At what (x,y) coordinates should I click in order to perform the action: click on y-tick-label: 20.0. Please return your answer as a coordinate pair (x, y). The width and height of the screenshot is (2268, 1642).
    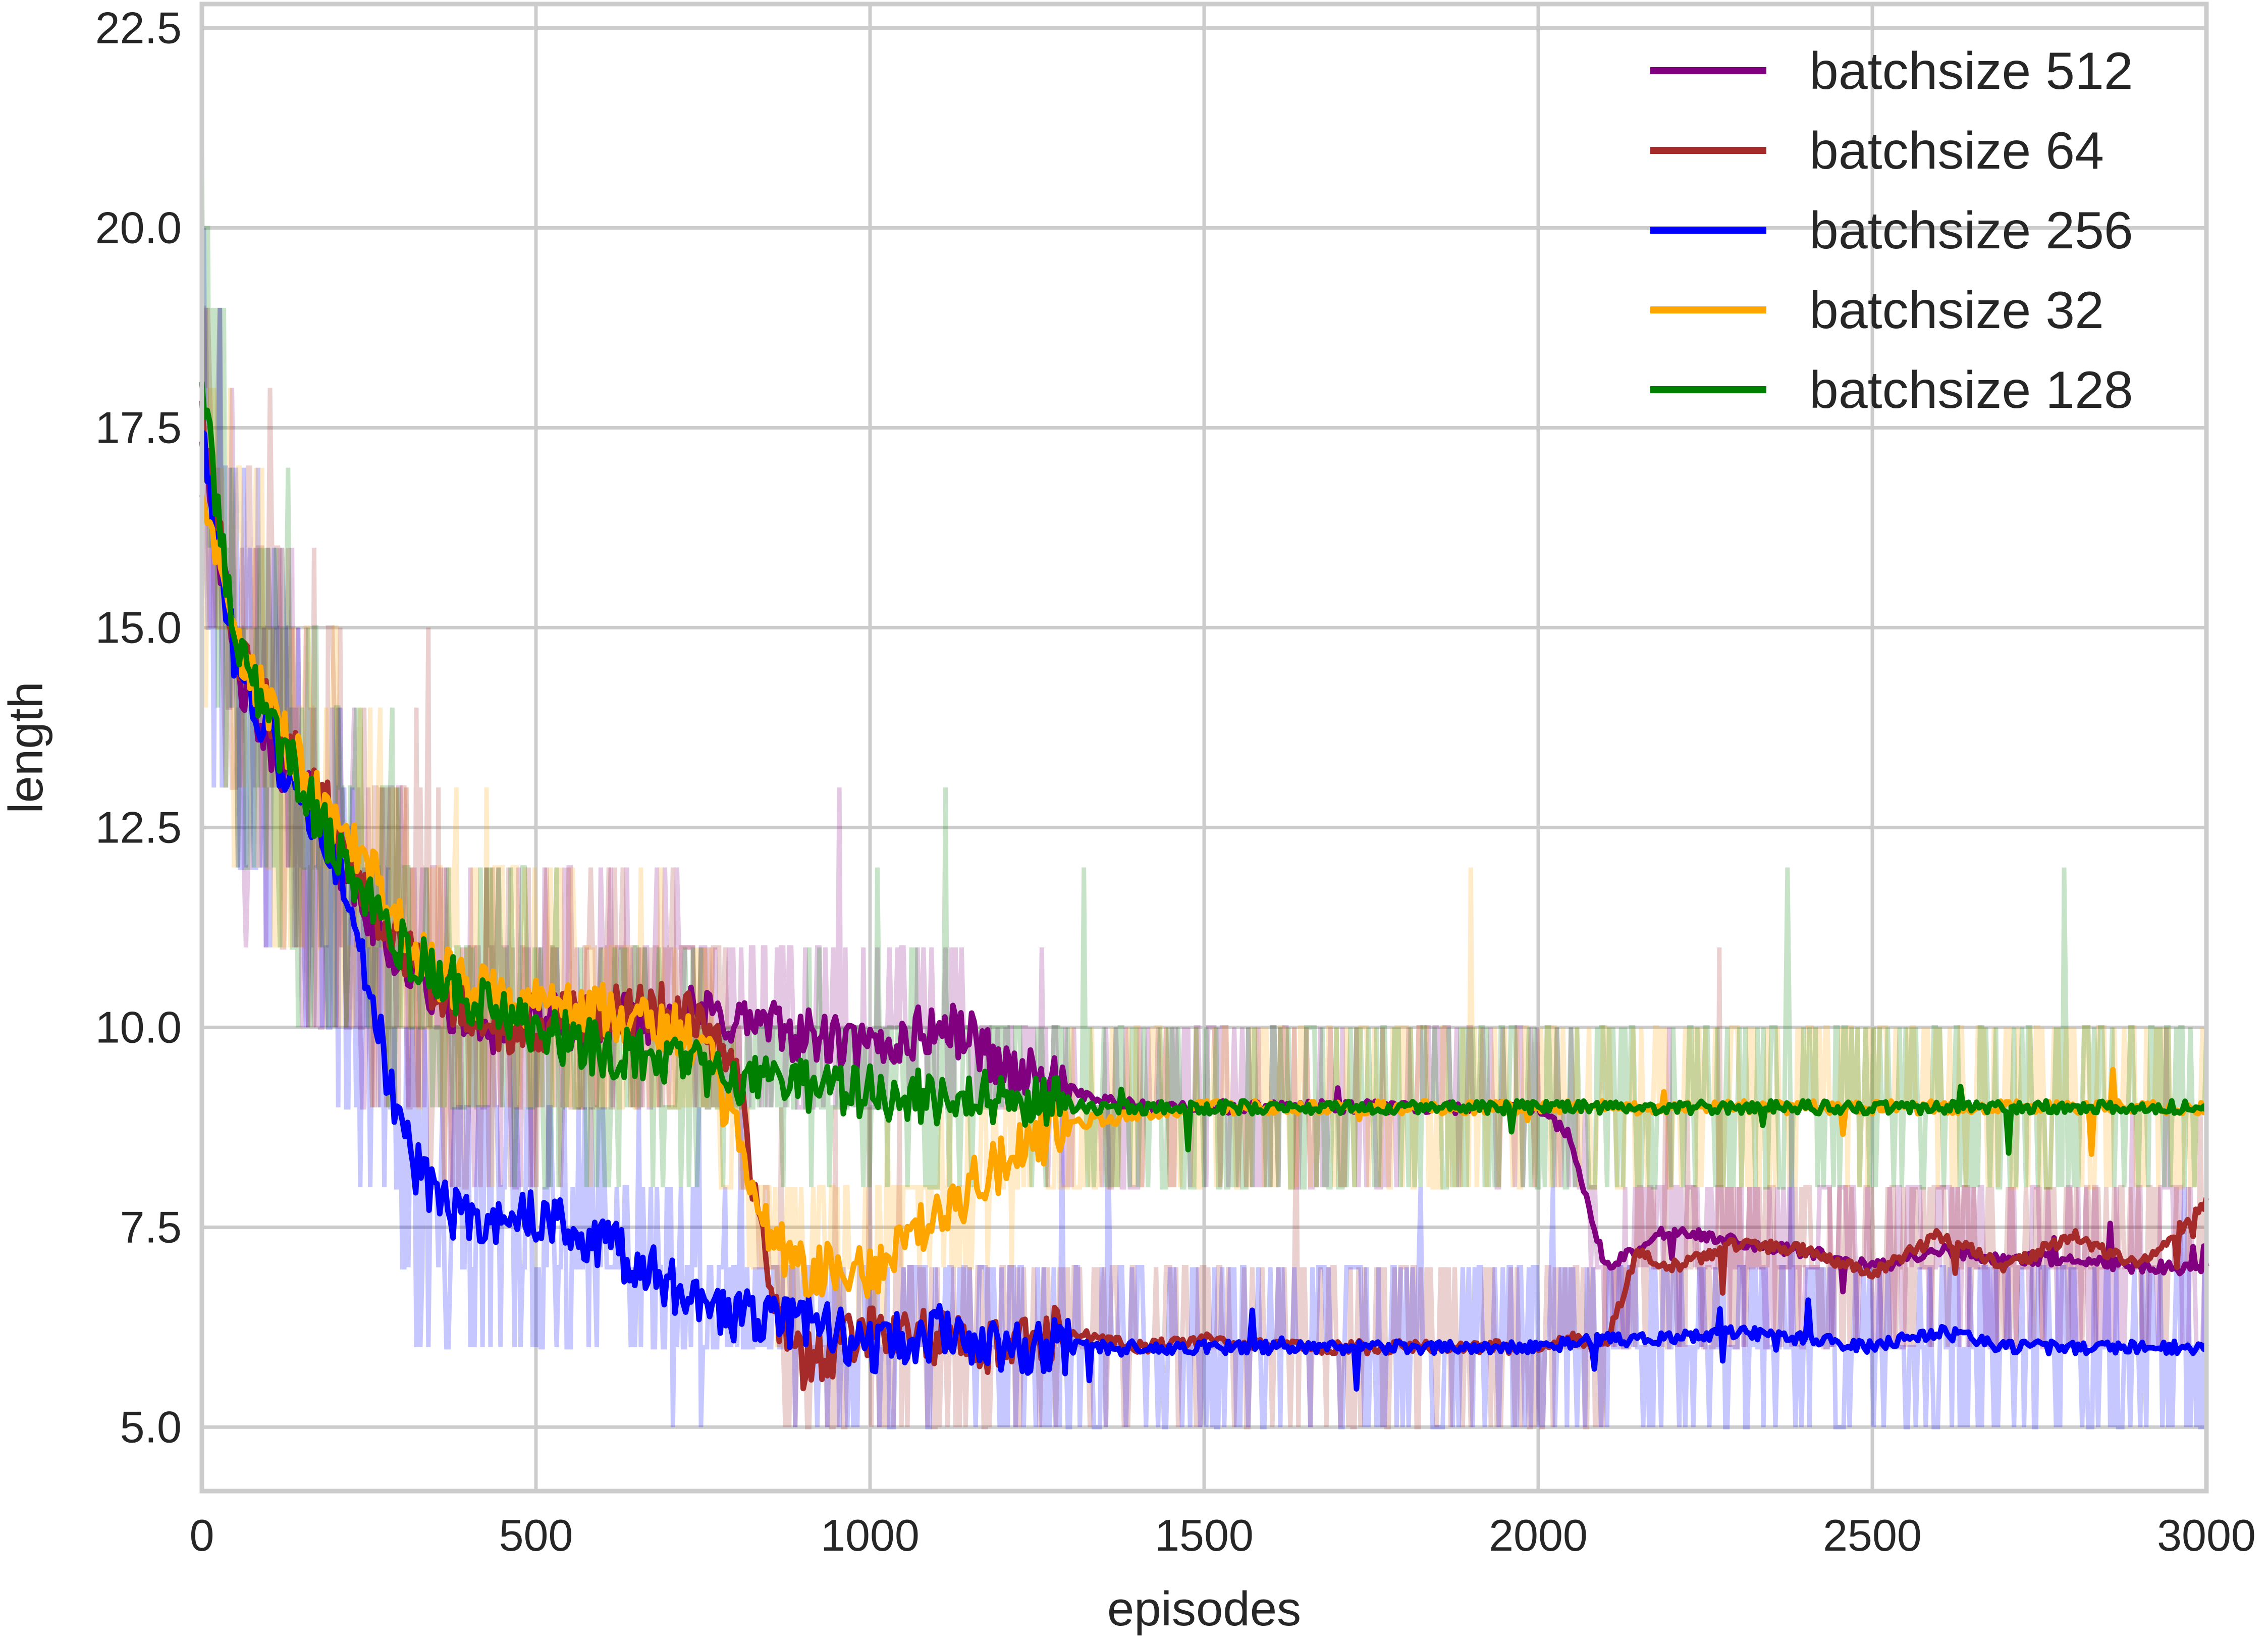
    Looking at the image, I should click on (138, 227).